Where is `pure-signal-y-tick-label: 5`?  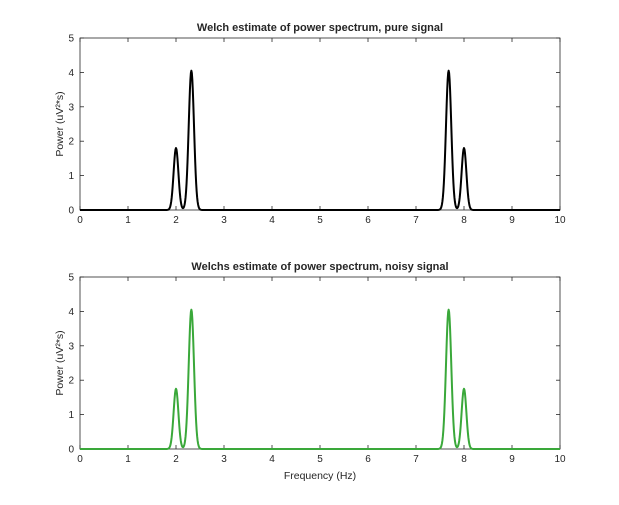 pure-signal-y-tick-label: 5 is located at coordinates (71, 39).